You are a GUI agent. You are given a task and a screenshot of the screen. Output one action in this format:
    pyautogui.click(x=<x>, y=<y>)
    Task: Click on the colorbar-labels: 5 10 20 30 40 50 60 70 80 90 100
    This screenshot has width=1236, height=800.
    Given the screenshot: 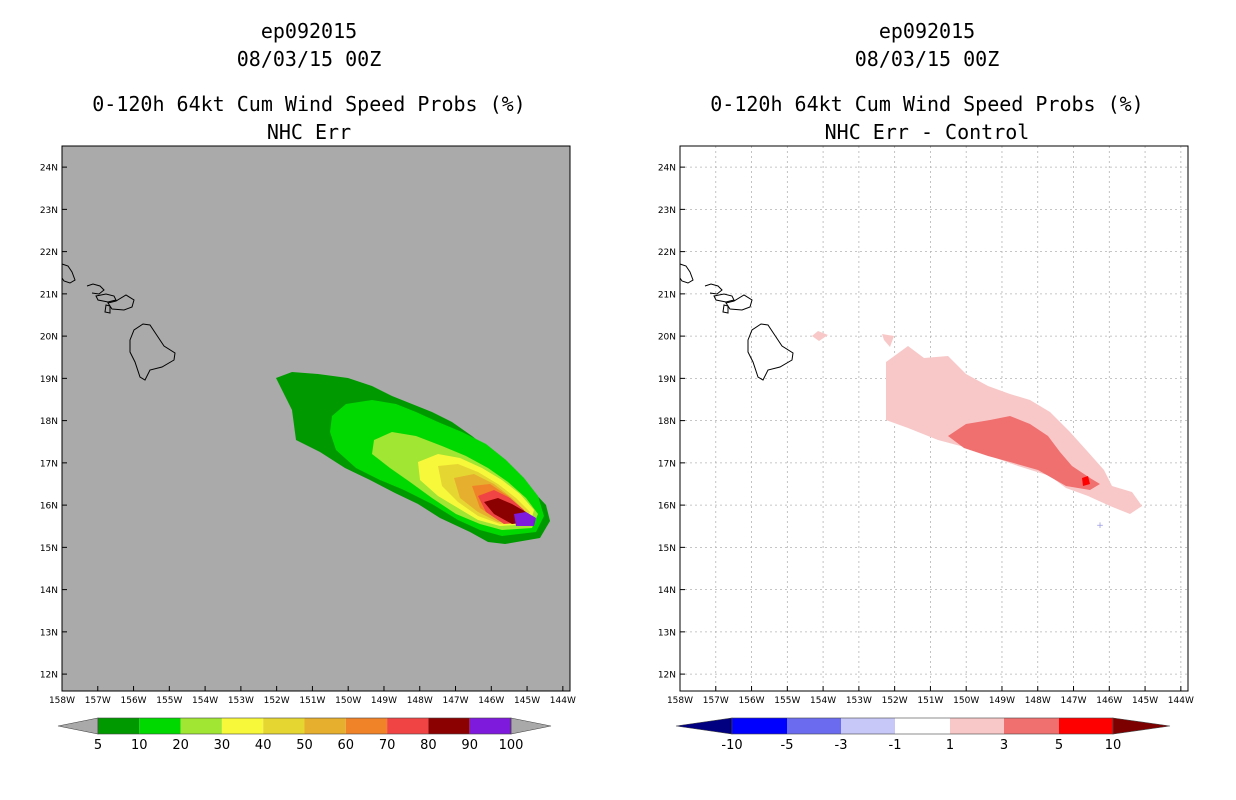 What is the action you would take?
    pyautogui.click(x=309, y=745)
    